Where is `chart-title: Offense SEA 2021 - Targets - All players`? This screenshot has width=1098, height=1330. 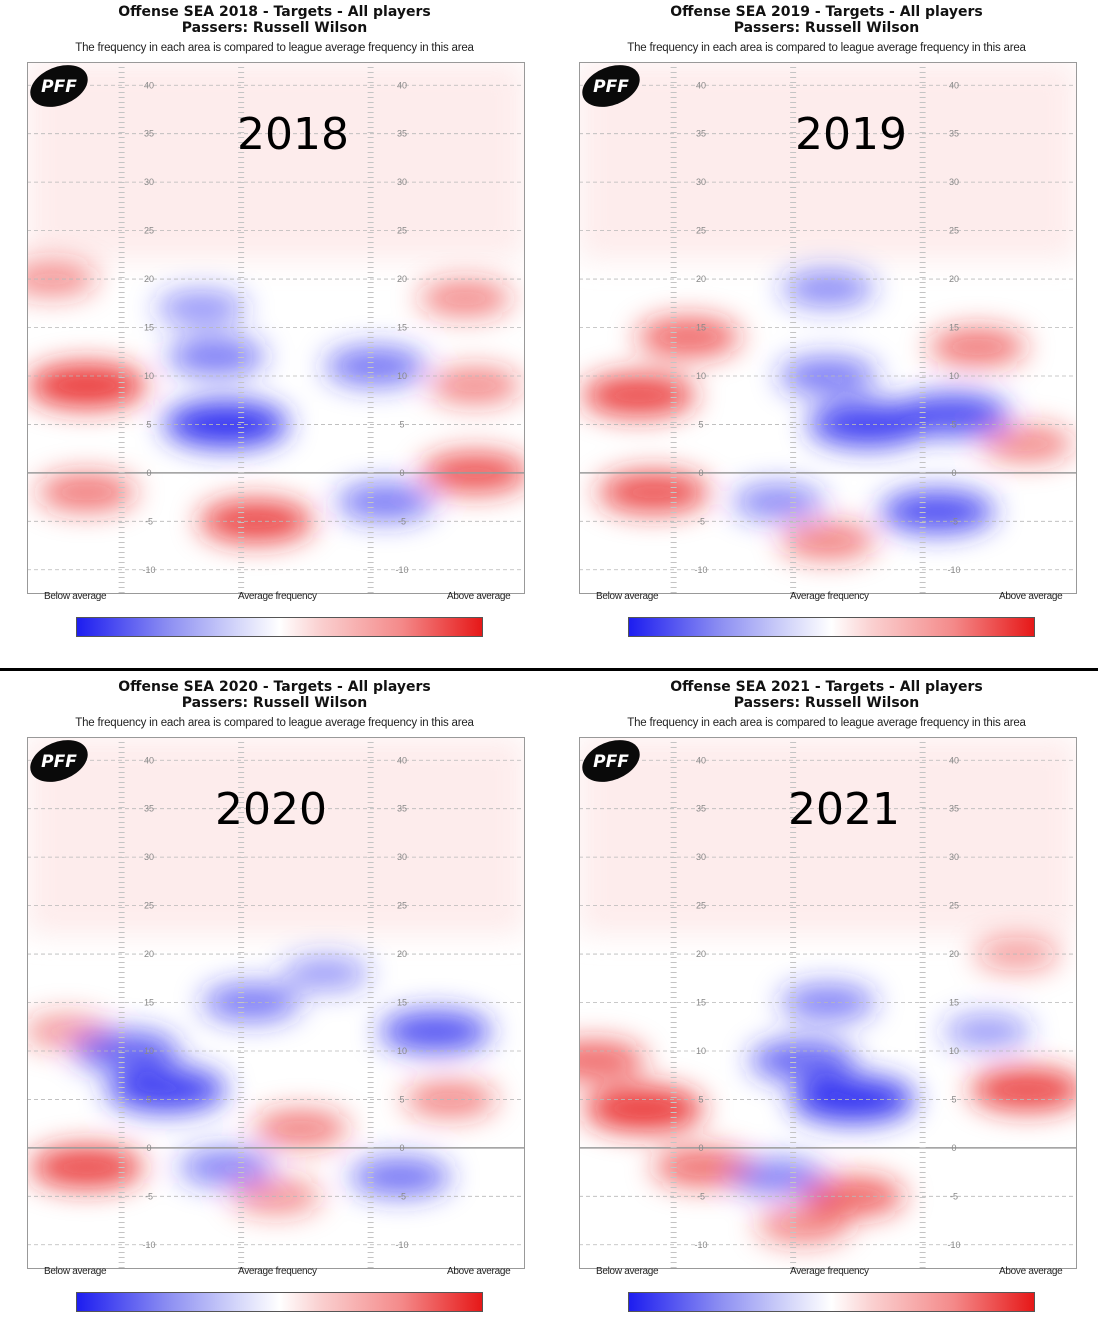
chart-title: Offense SEA 2021 - Targets - All players is located at coordinates (826, 687).